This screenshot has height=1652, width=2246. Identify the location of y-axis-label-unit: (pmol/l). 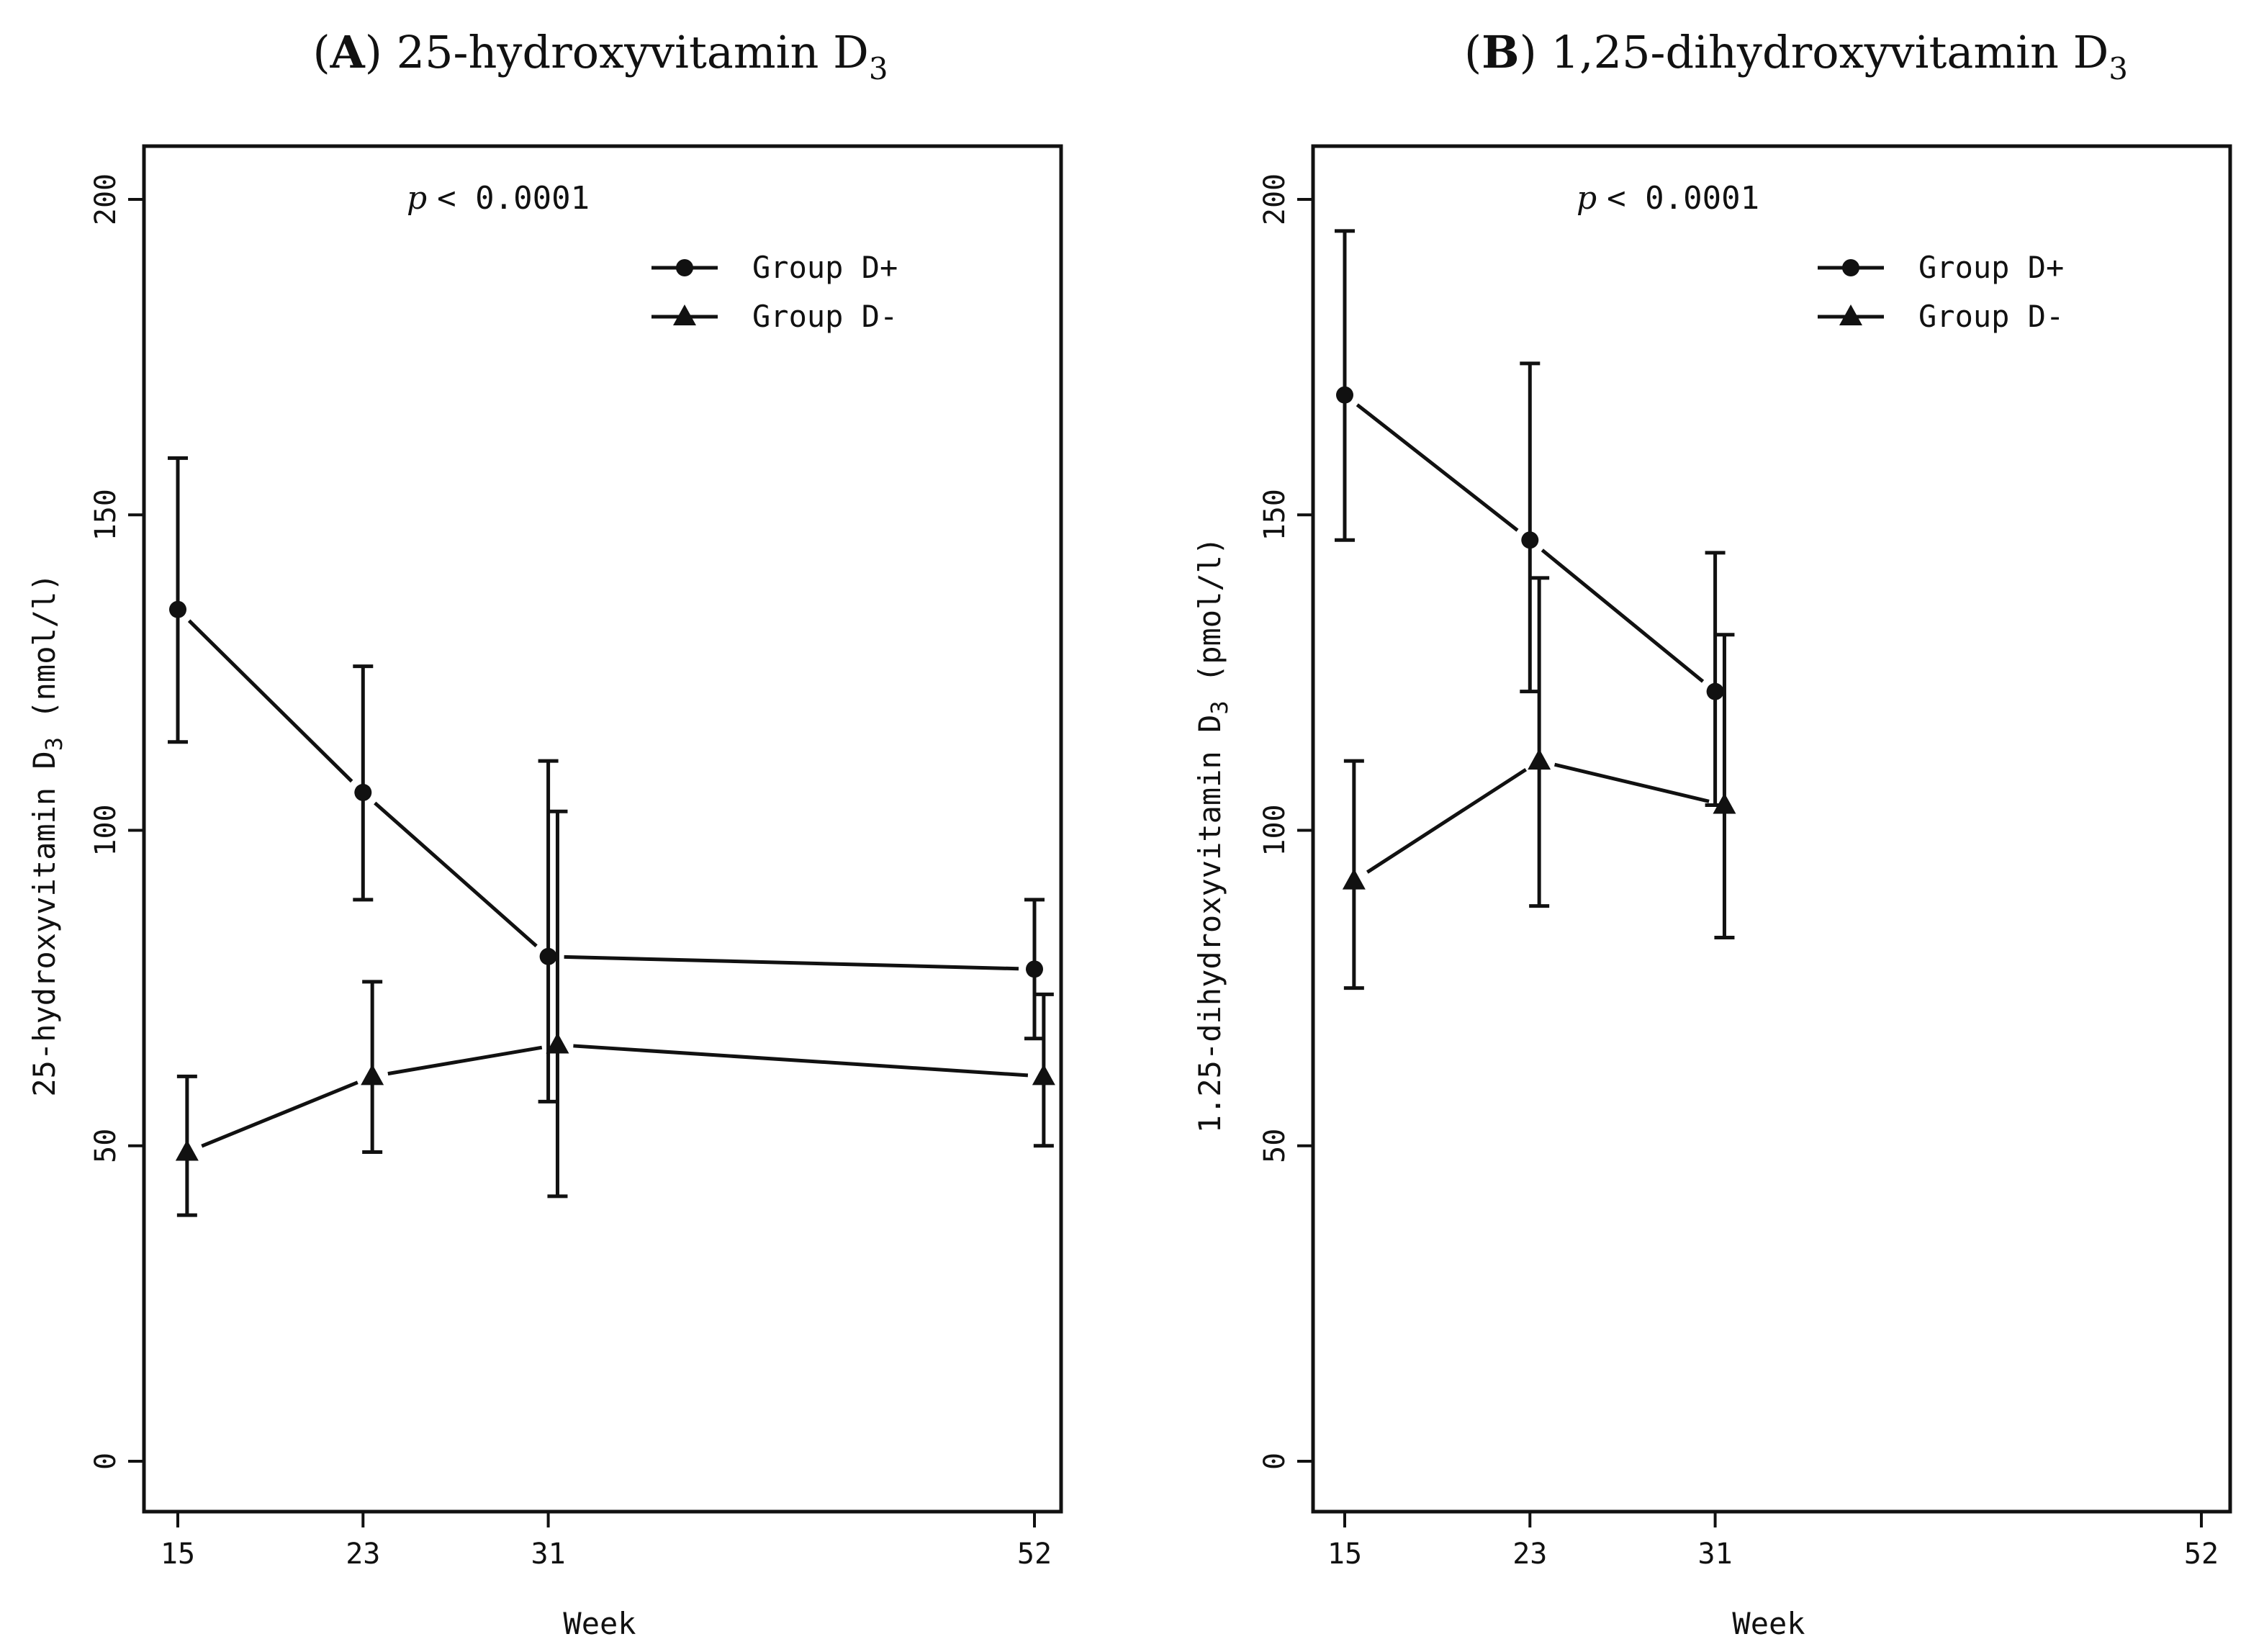
(1209, 619).